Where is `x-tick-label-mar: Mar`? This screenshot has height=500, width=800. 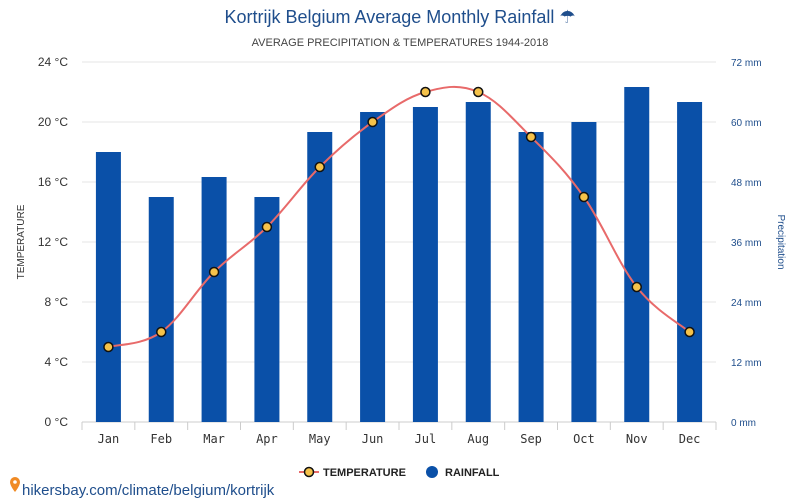 x-tick-label-mar: Mar is located at coordinates (214, 439).